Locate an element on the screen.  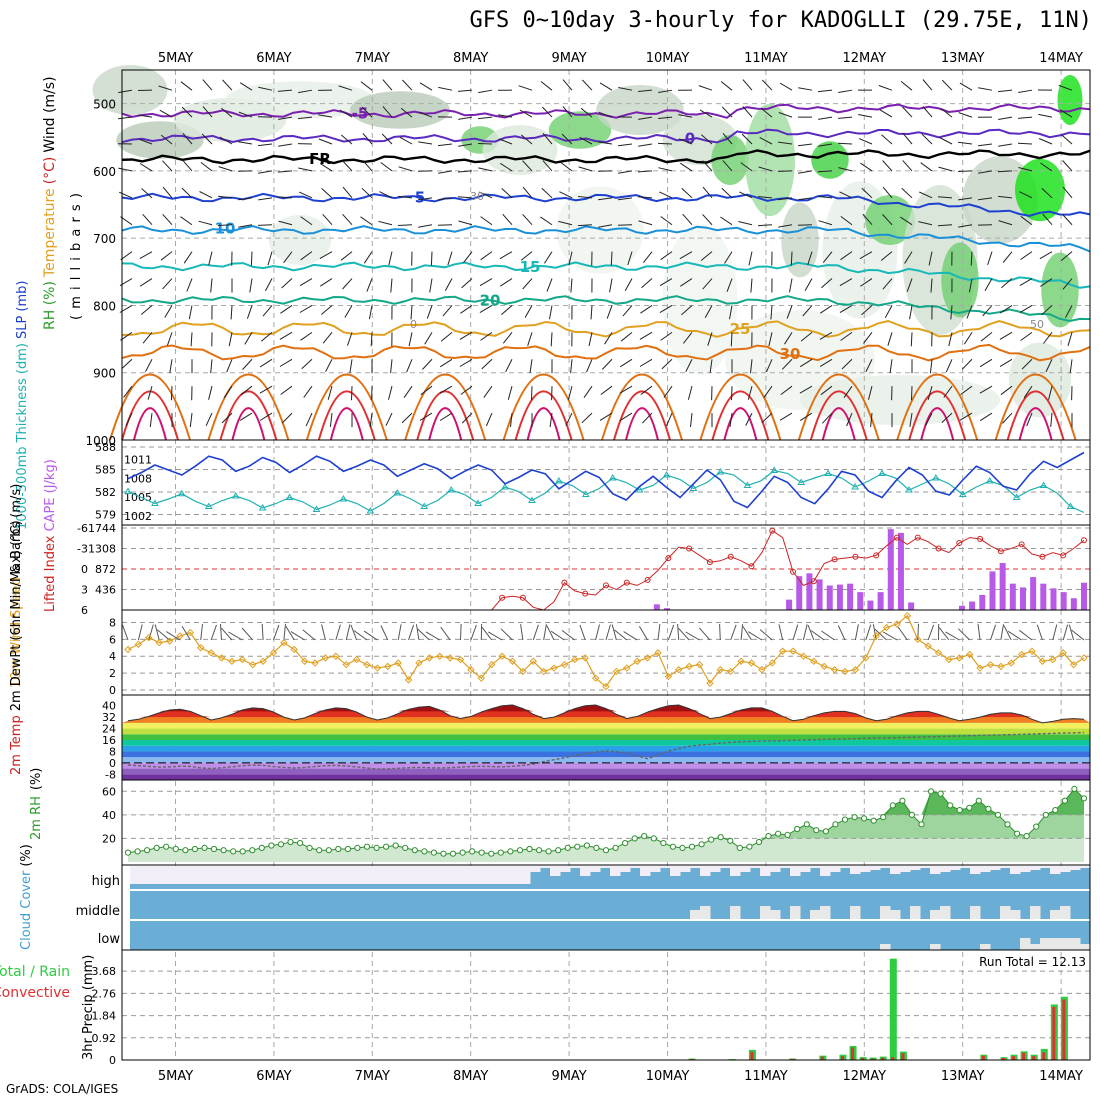
slp-line is located at coordinates (606, 480).